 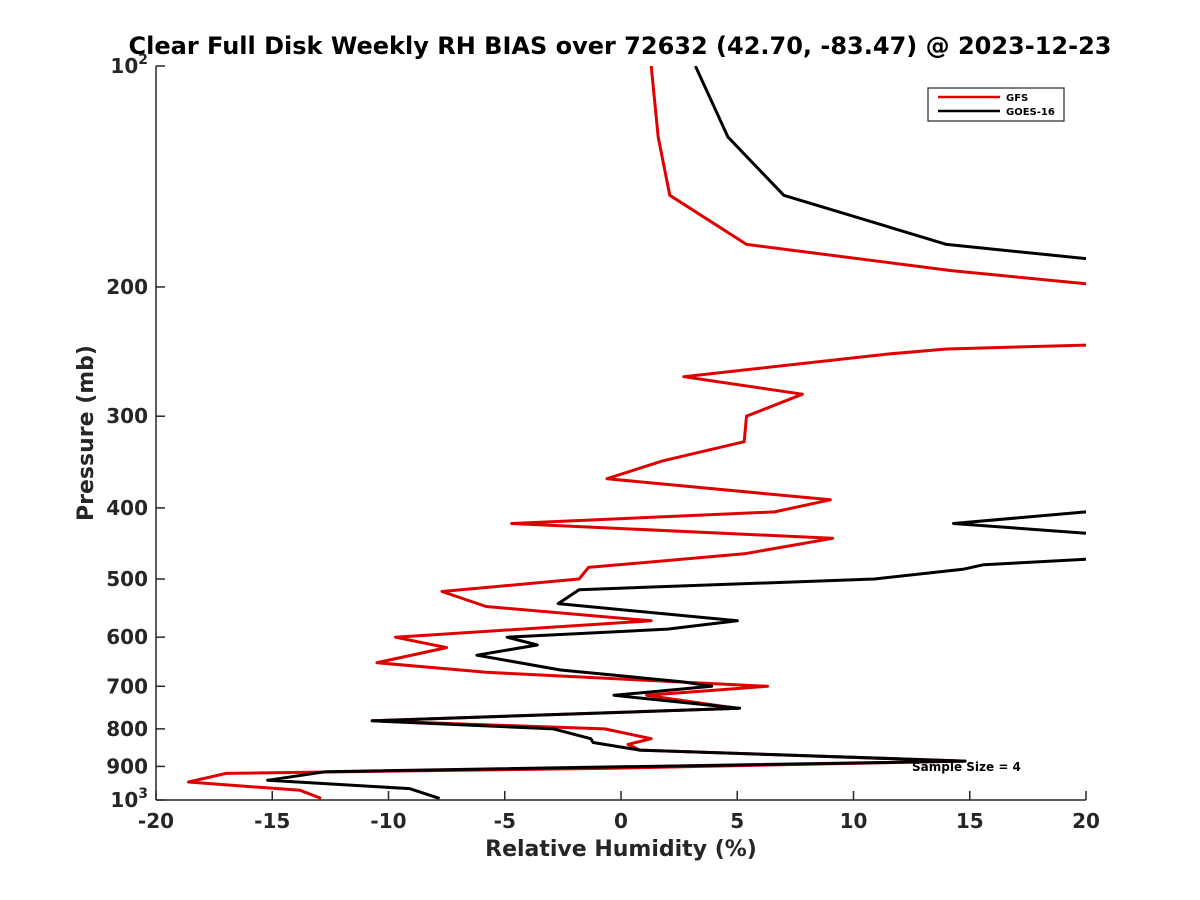 I want to click on y-tick-label: 800, so click(x=127, y=729).